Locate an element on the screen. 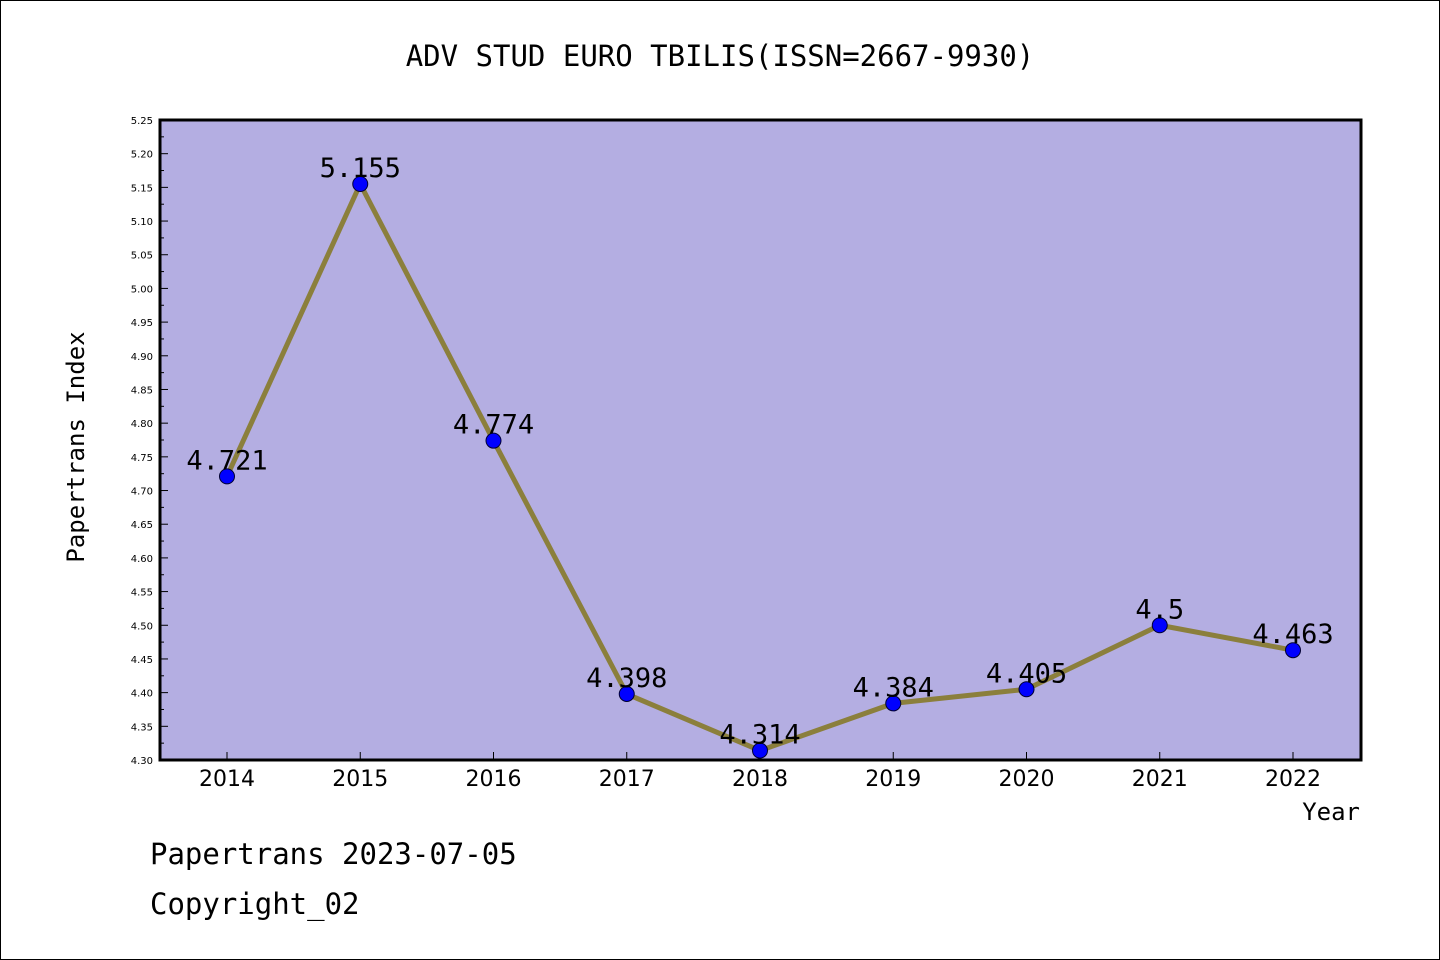 This screenshot has width=1440, height=960. data-label: 4.721 is located at coordinates (226, 460).